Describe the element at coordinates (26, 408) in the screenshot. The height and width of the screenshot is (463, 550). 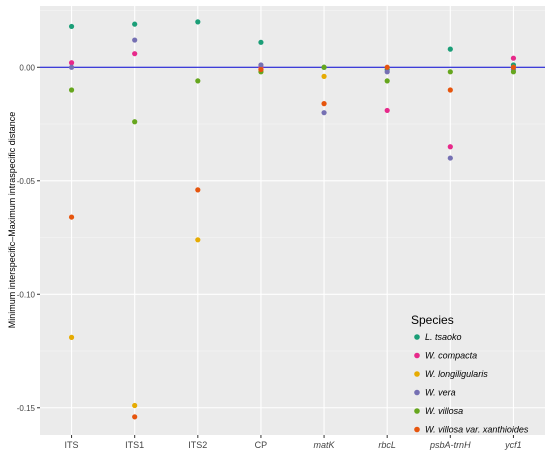
I see `y-tick-label: -0.15` at that location.